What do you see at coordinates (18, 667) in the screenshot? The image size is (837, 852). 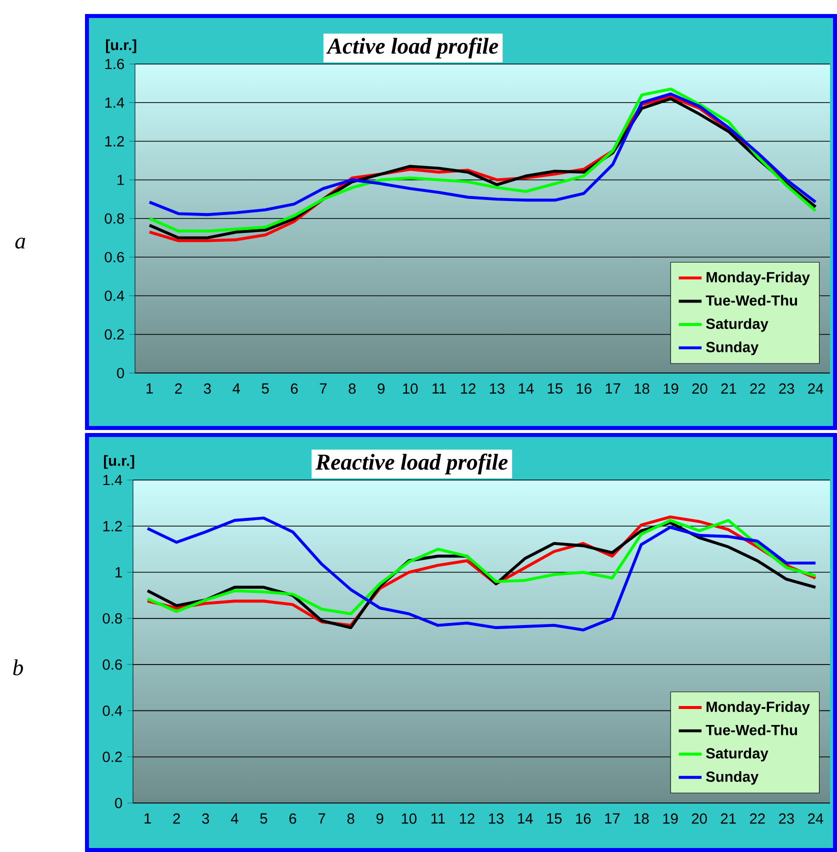 I see `text: b` at bounding box center [18, 667].